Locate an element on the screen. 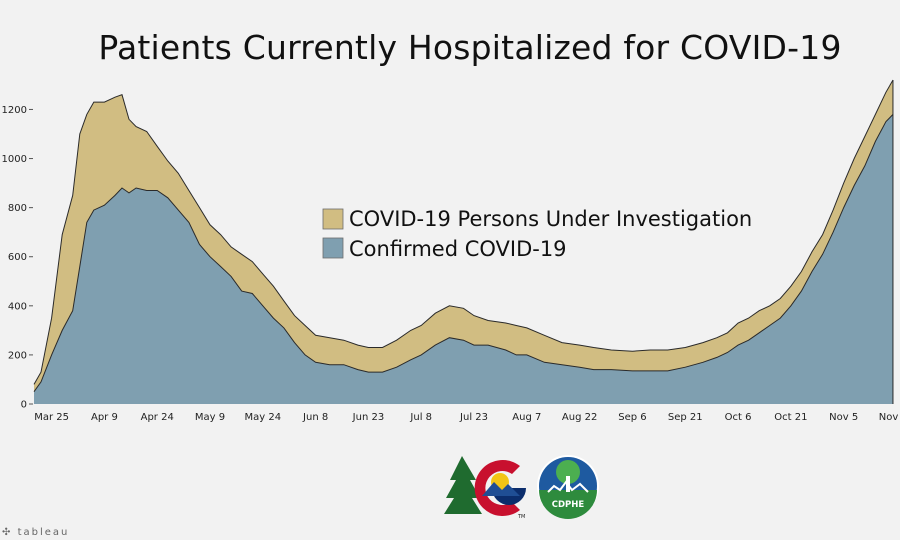  legend-swatch-confirmed is located at coordinates (333, 248).